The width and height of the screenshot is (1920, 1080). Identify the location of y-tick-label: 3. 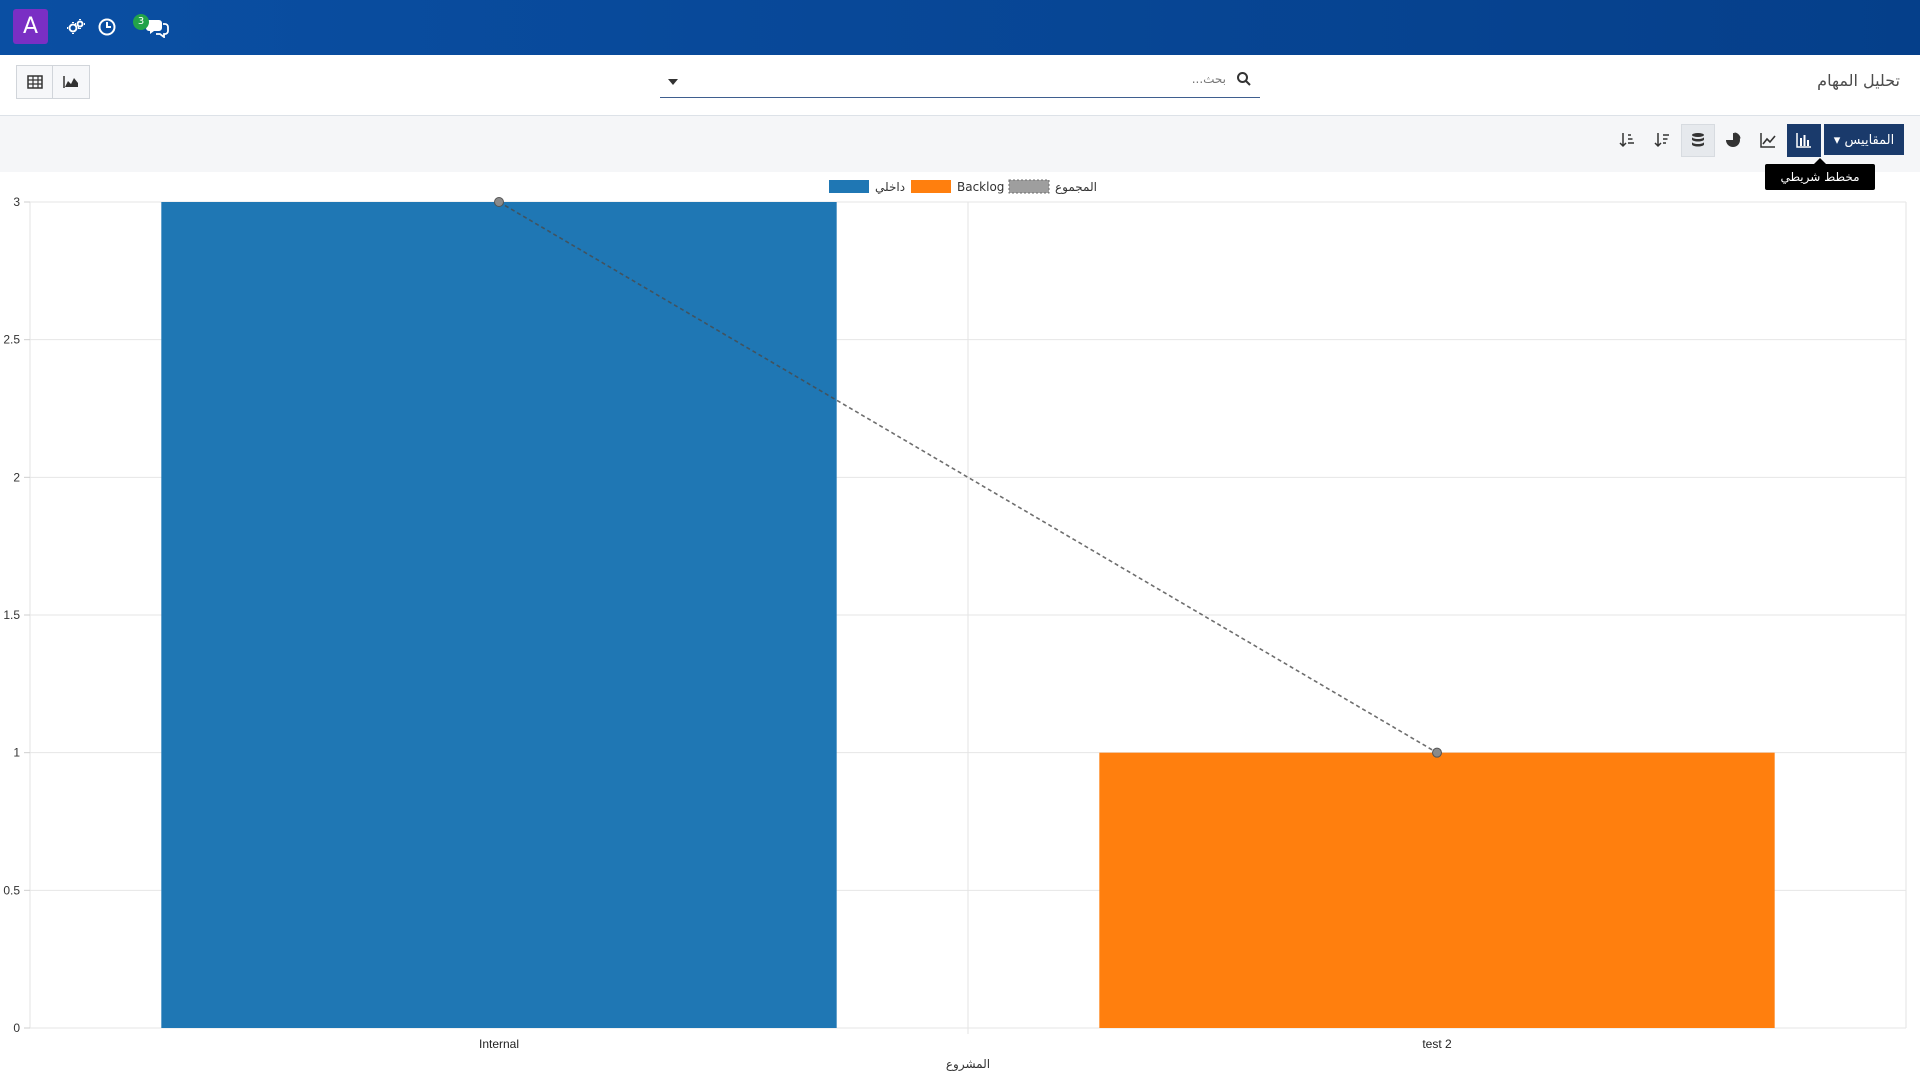
(16, 202).